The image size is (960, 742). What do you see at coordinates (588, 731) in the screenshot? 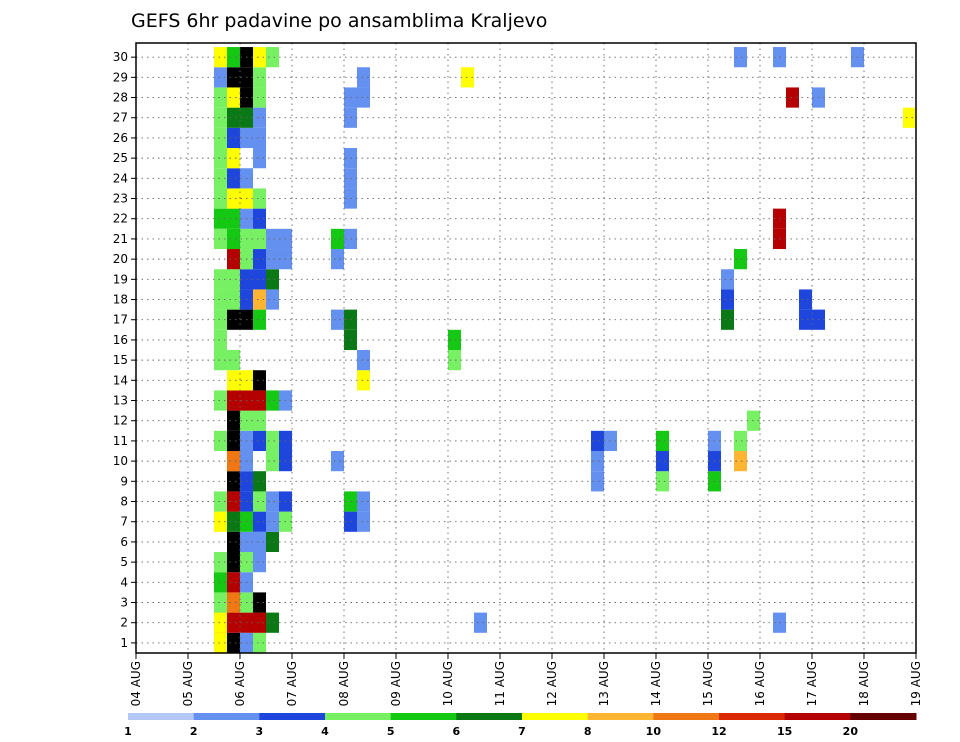
I see `colorbar-label: 8` at bounding box center [588, 731].